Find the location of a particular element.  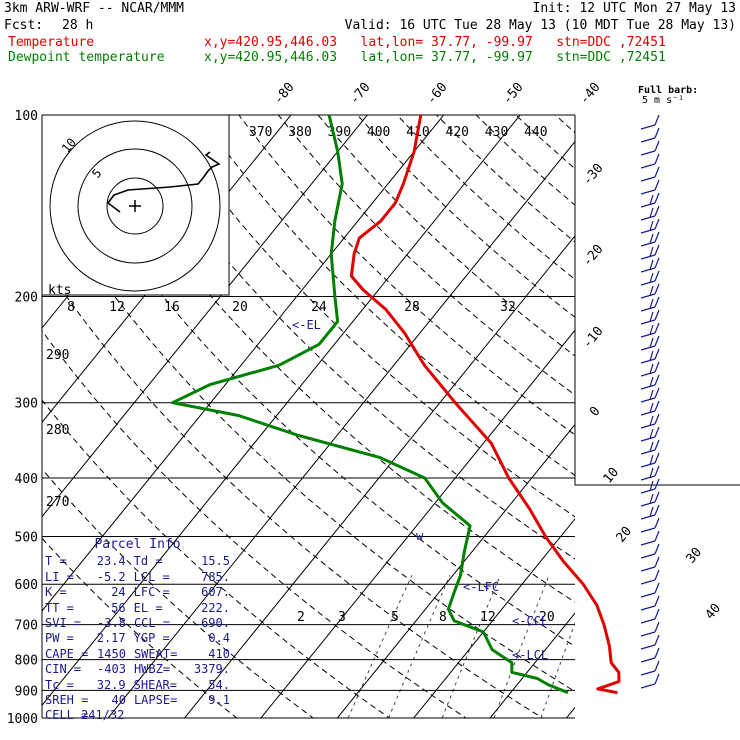

parcel-label: K = is located at coordinates (56, 592).